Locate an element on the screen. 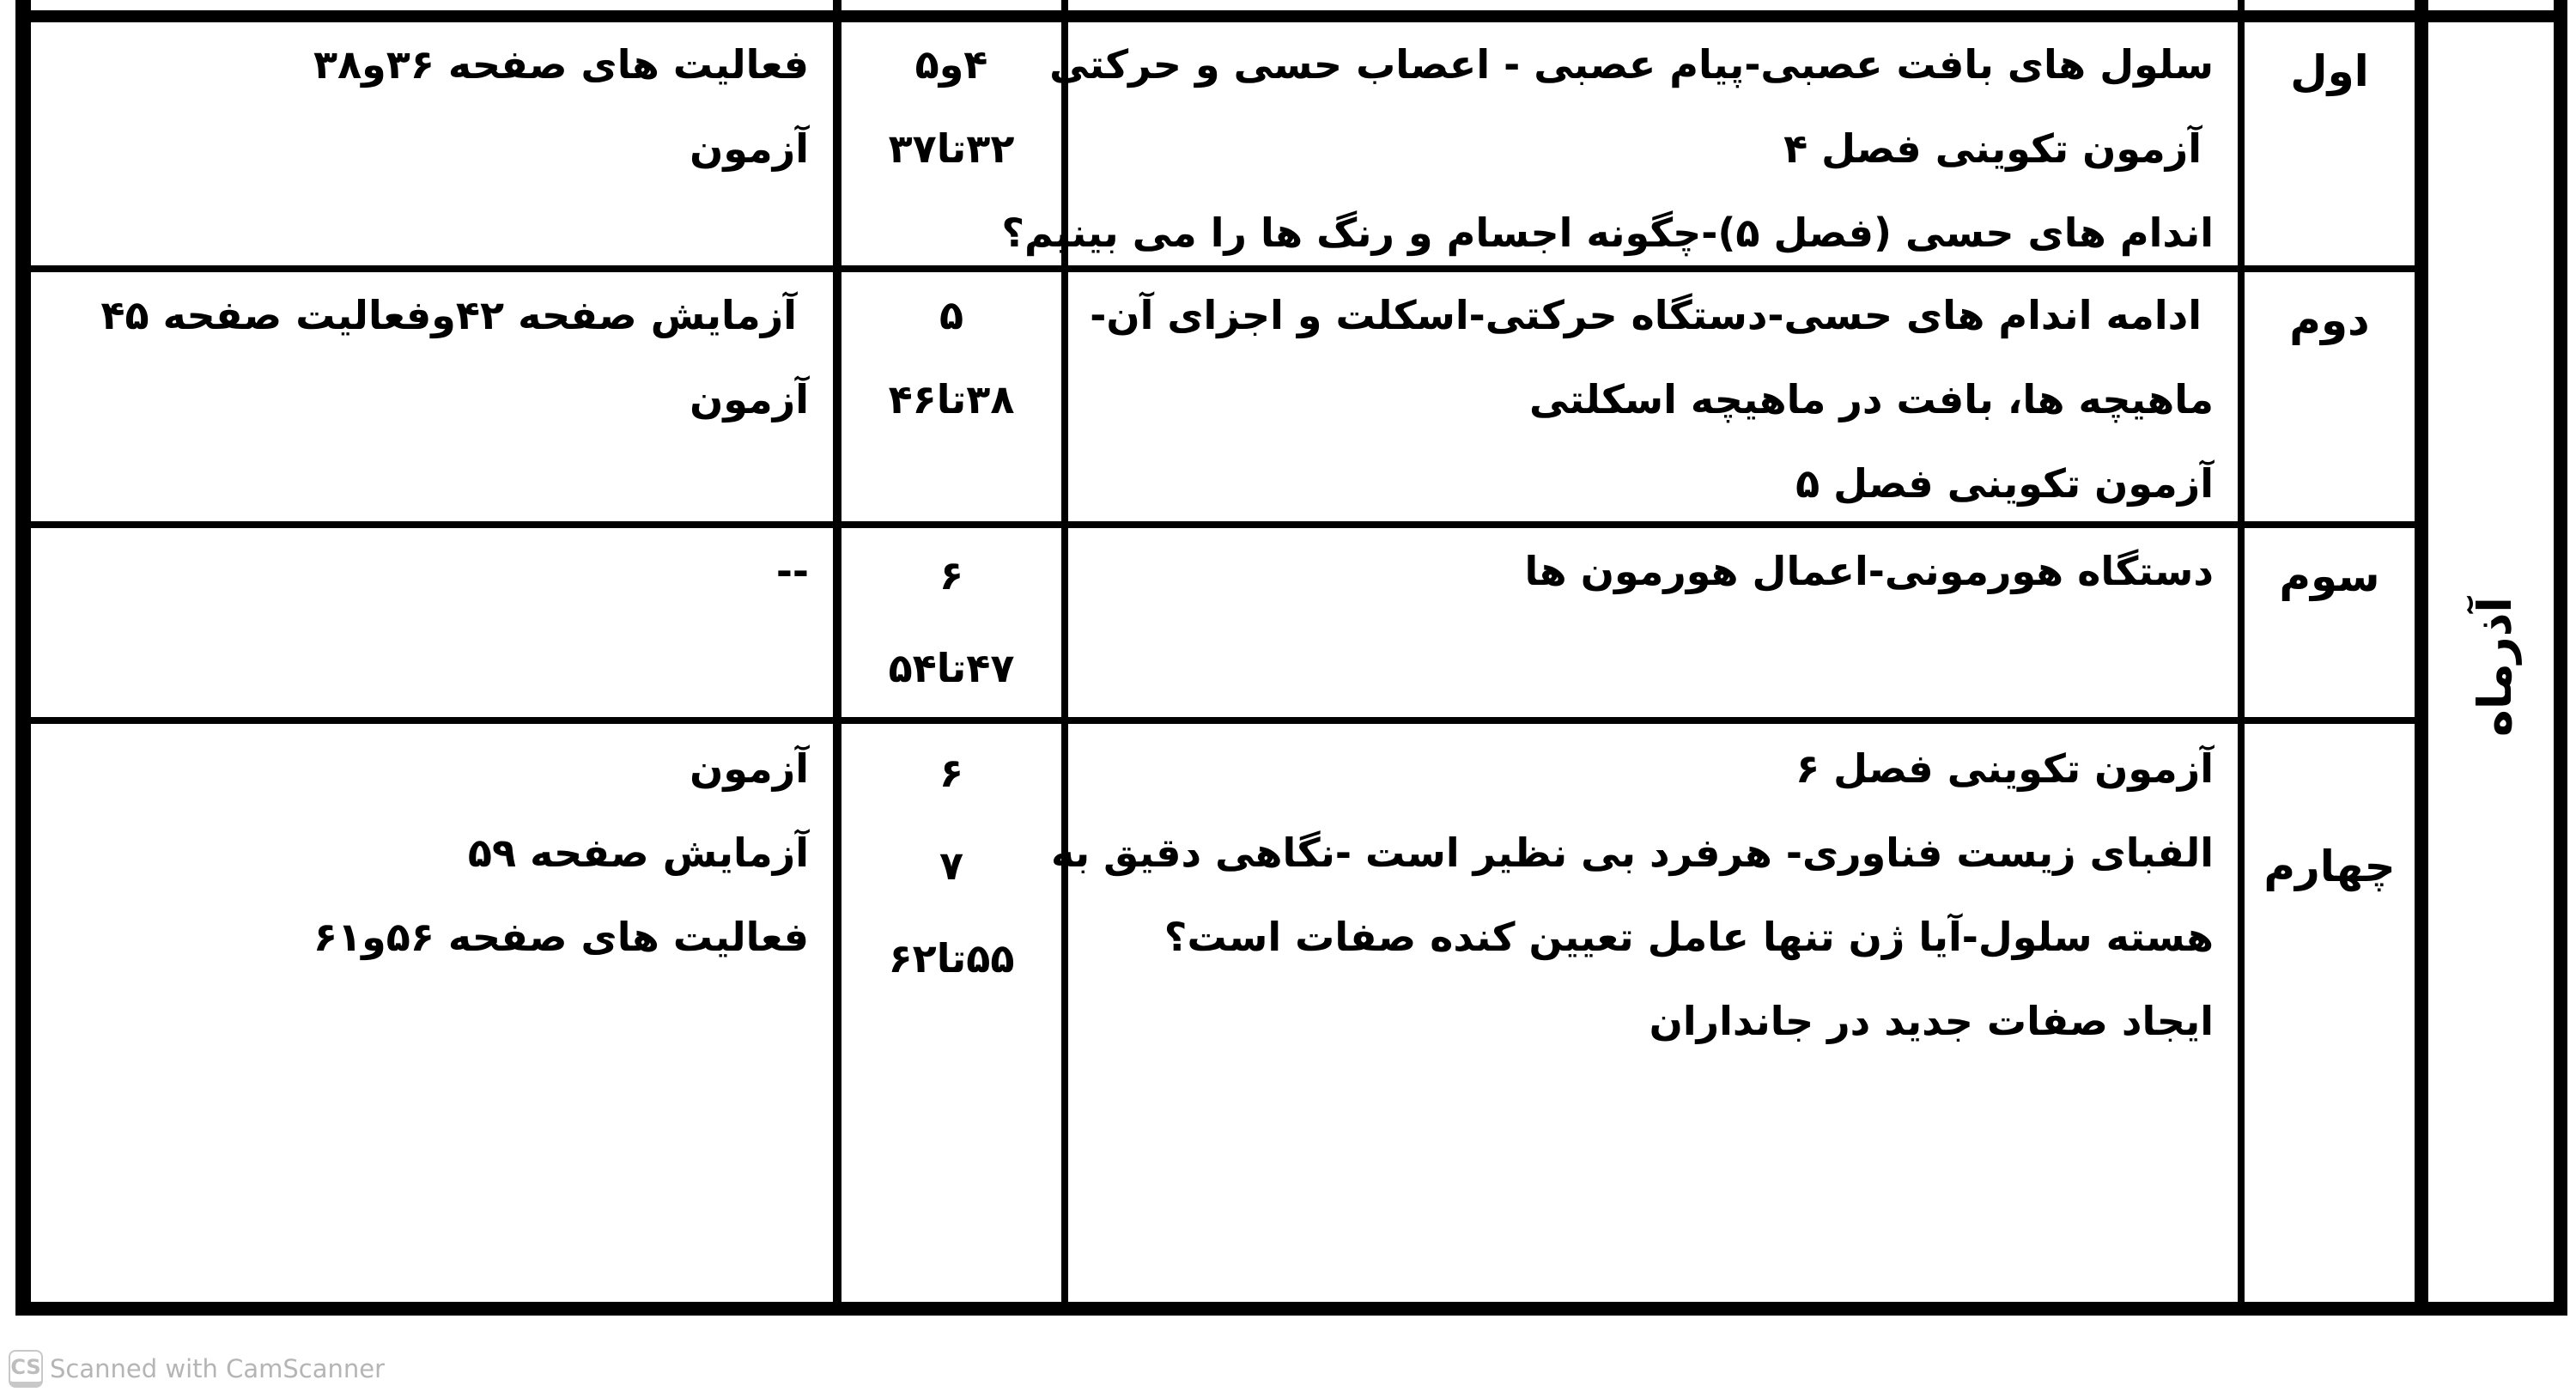  table-border-bottom is located at coordinates (1291, 1309).